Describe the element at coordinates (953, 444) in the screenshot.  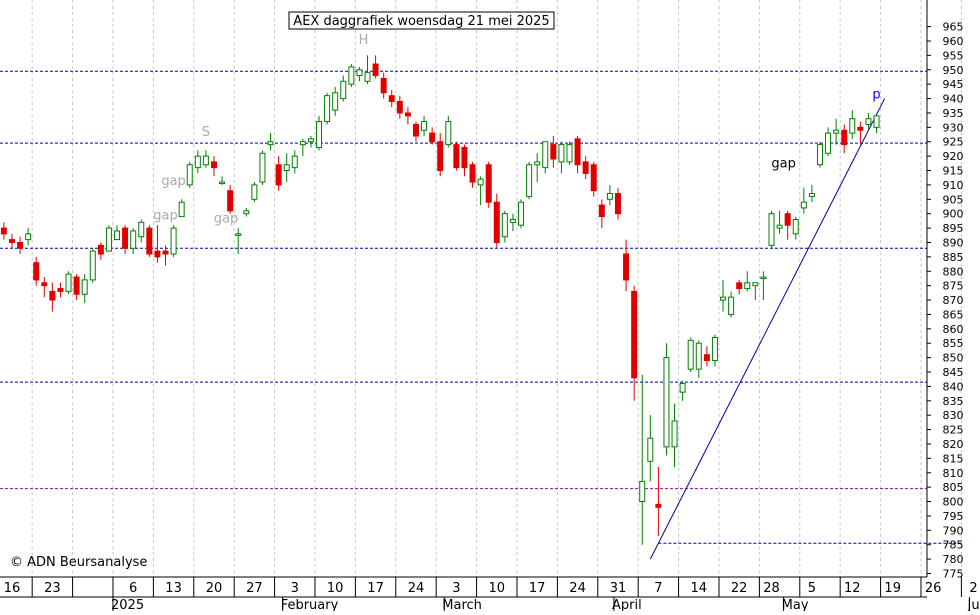
I see `y-tick-label: 820` at that location.